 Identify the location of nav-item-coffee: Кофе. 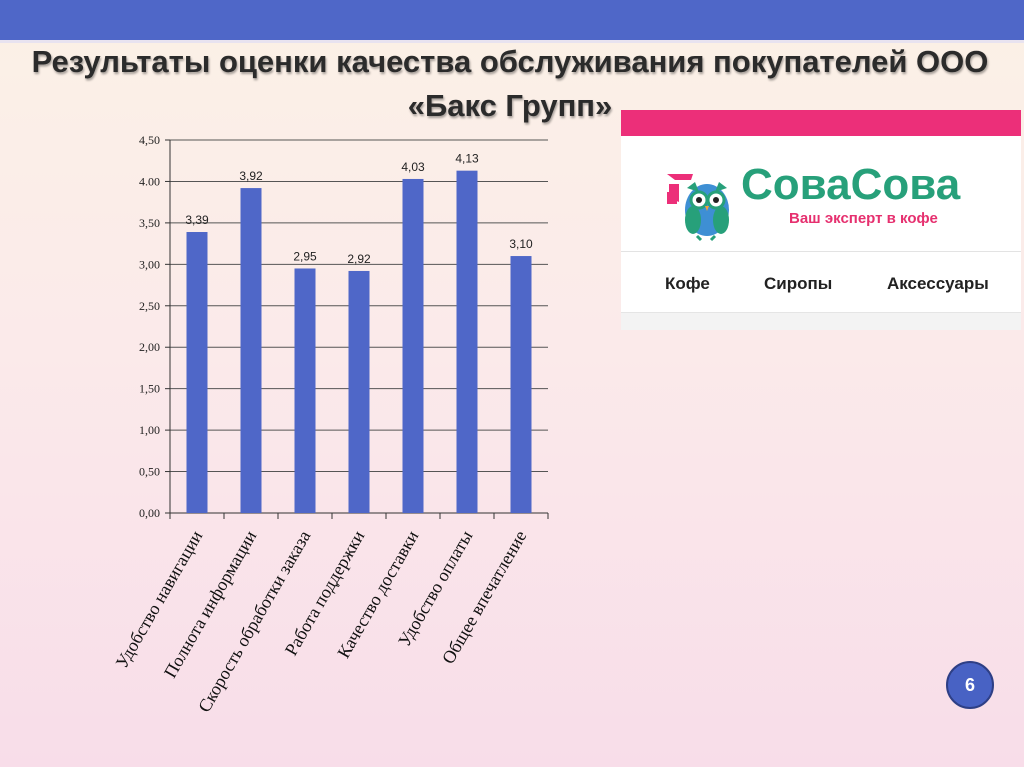
(687, 283).